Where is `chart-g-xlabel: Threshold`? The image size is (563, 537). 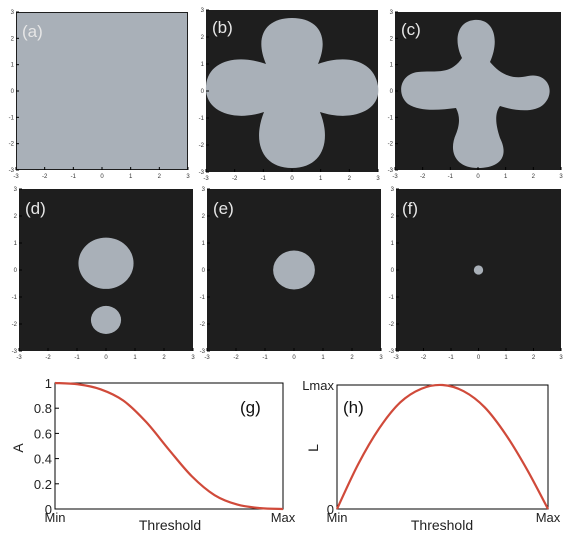 chart-g-xlabel: Threshold is located at coordinates (170, 525).